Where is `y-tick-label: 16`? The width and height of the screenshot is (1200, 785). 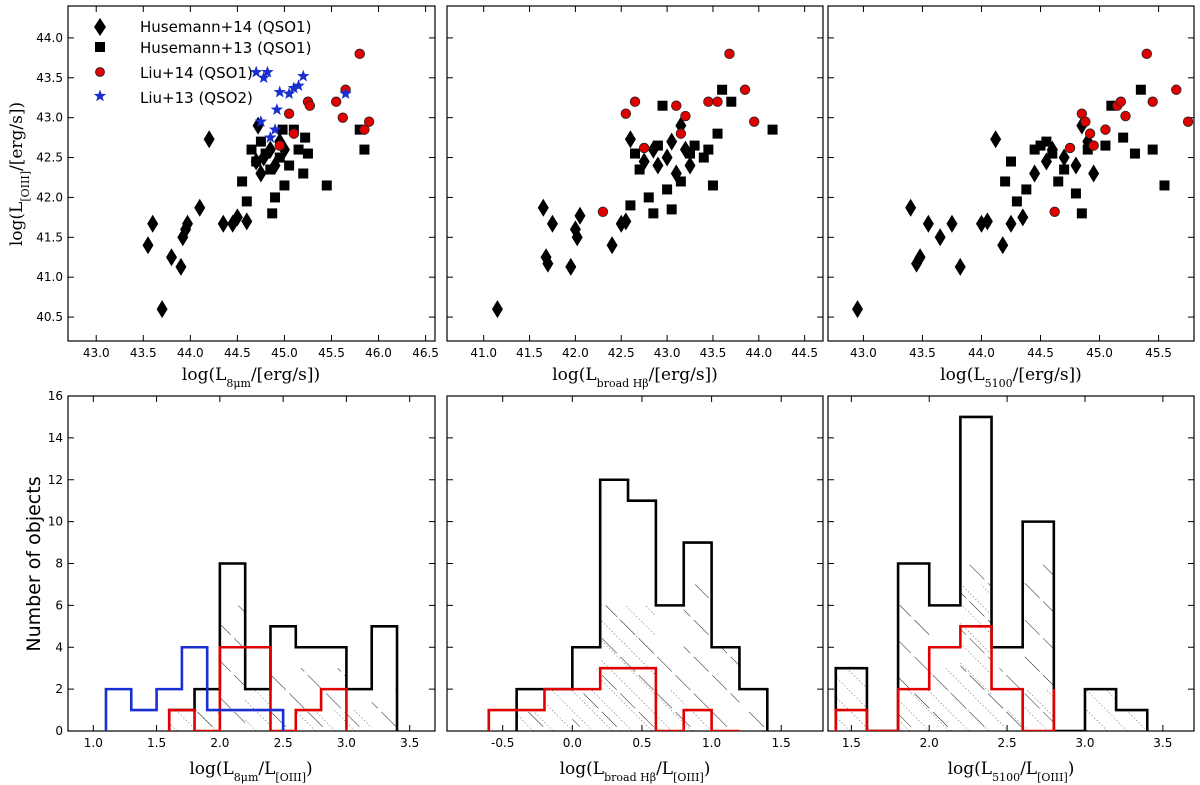 y-tick-label: 16 is located at coordinates (55, 396).